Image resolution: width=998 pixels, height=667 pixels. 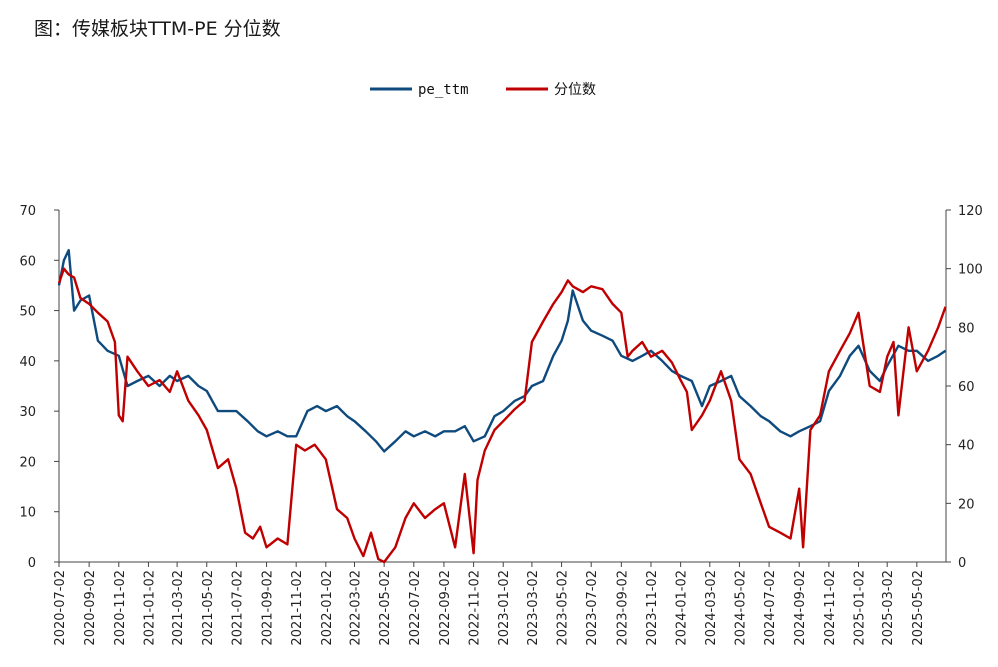 What do you see at coordinates (966, 446) in the screenshot?
I see `right-tick-label: 40` at bounding box center [966, 446].